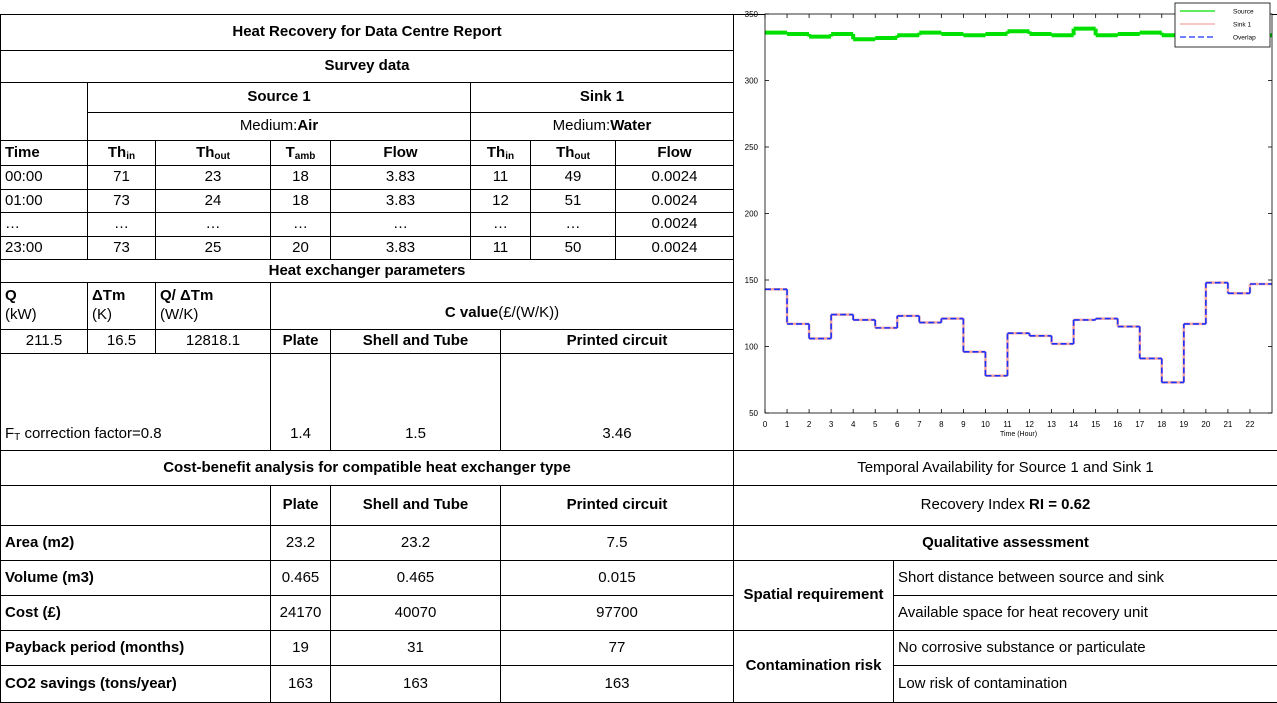 This screenshot has height=703, width=1277. What do you see at coordinates (617, 543) in the screenshot?
I see `data-cell: 7.5` at bounding box center [617, 543].